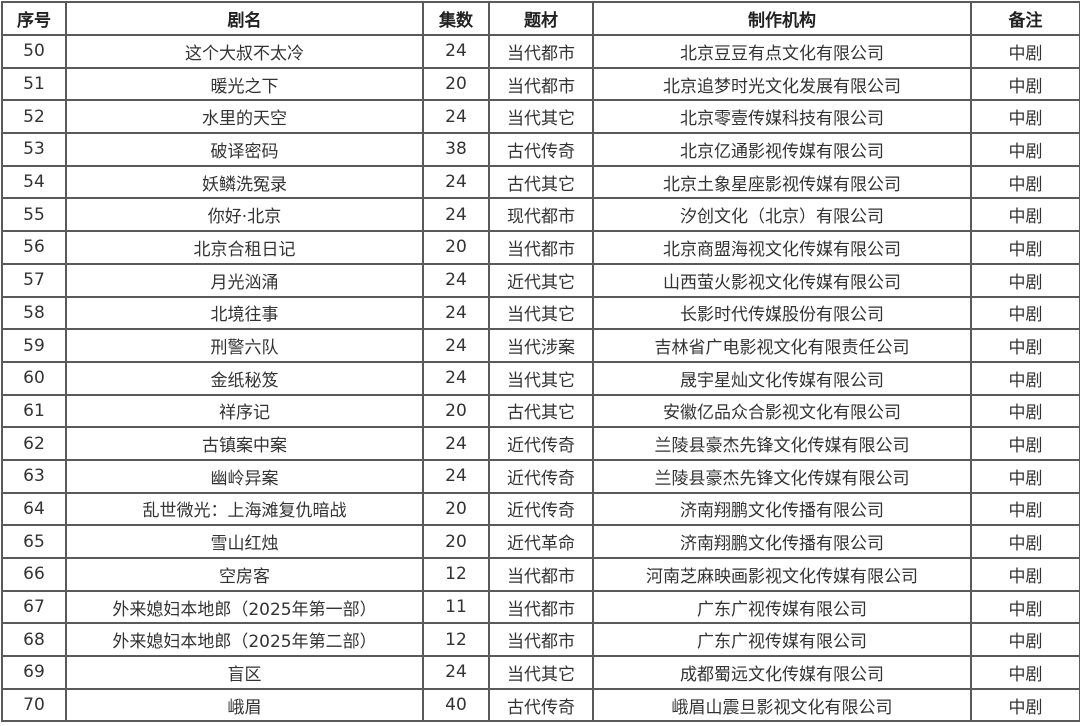 The image size is (1080, 726). I want to click on cell-title: 幽岭异案, so click(244, 476).